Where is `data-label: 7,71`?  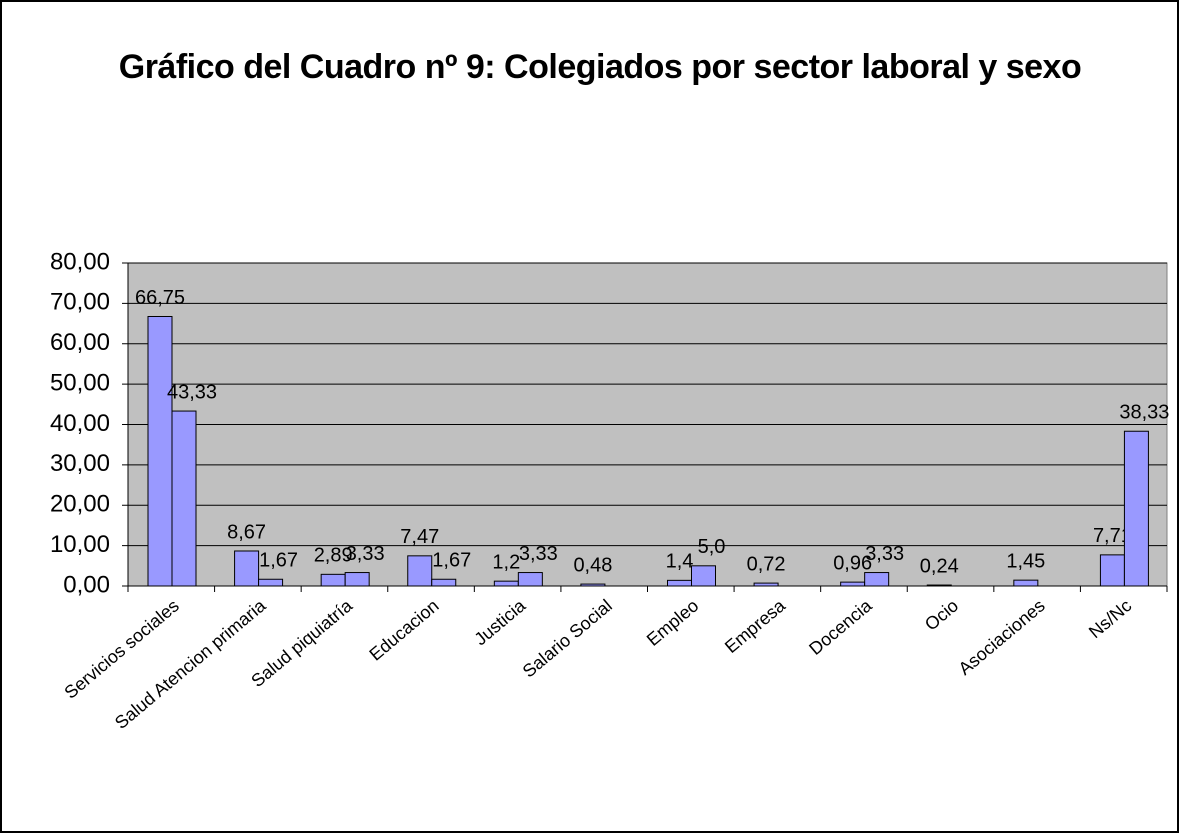
data-label: 7,71 is located at coordinates (1112, 536).